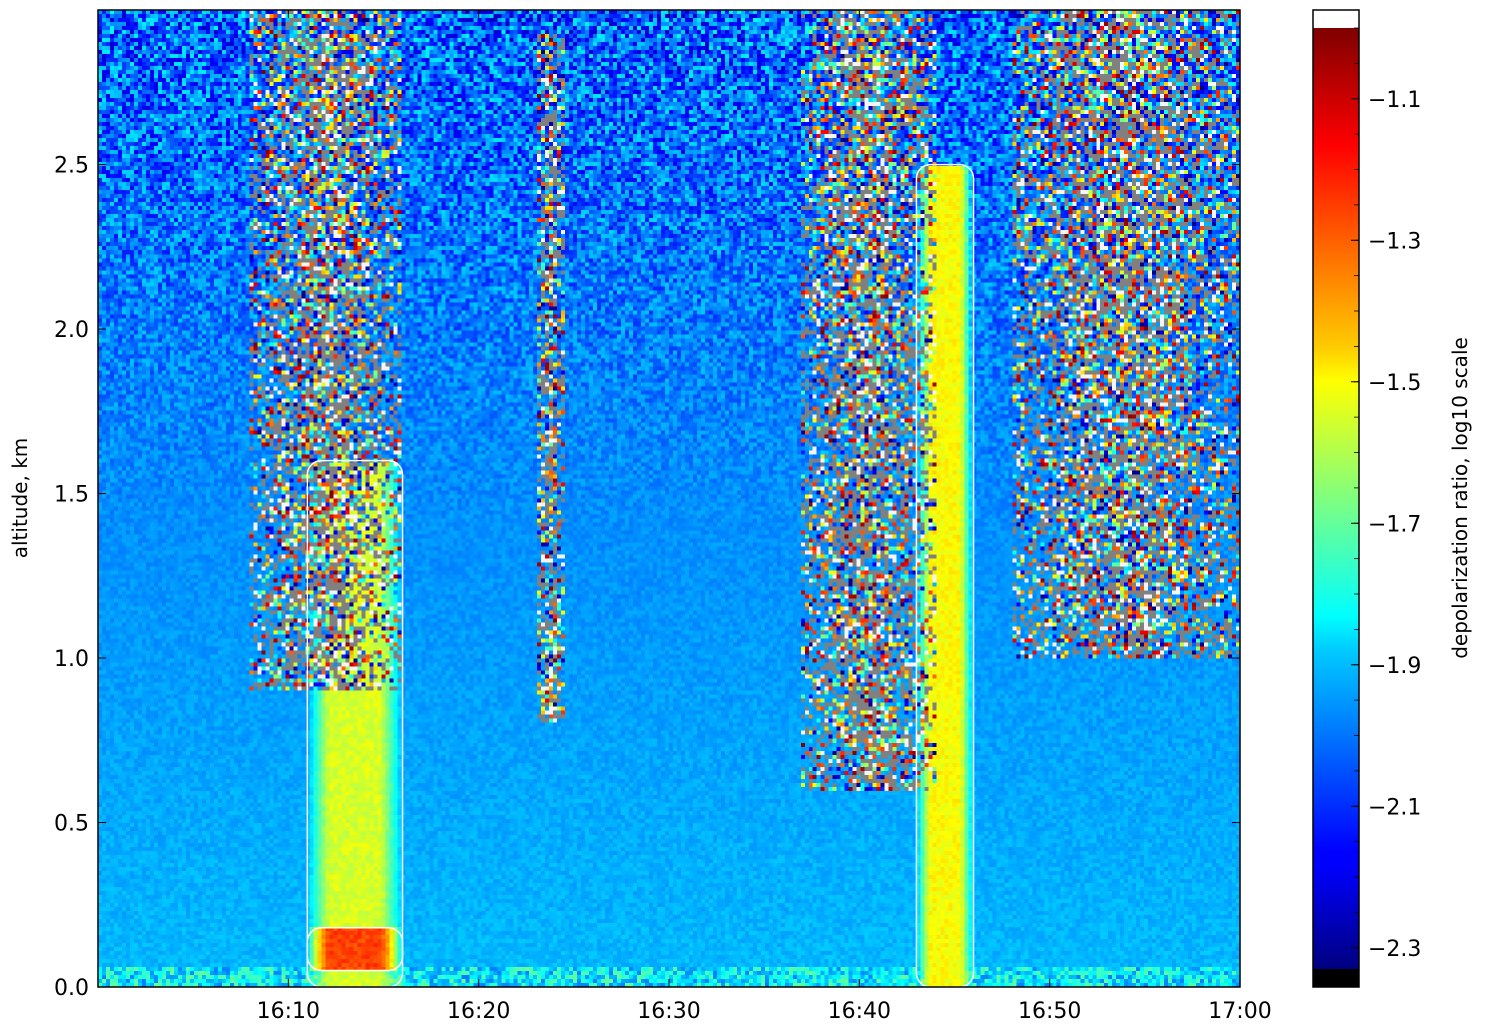 This screenshot has height=1029, width=1488. What do you see at coordinates (859, 1011) in the screenshot?
I see `x-tick-label: 16:40` at bounding box center [859, 1011].